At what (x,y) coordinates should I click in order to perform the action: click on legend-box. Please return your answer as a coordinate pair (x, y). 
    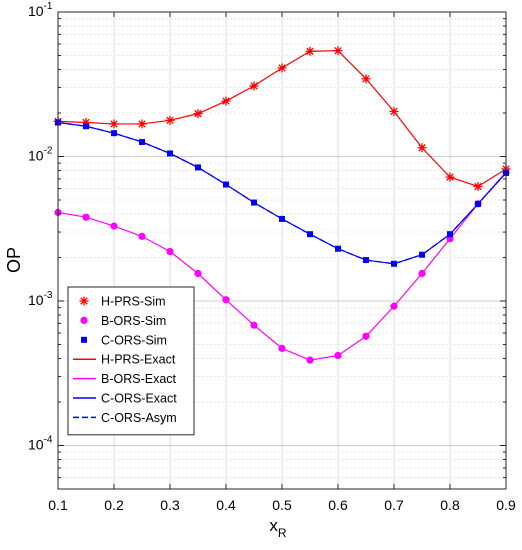
    Looking at the image, I should click on (131, 361).